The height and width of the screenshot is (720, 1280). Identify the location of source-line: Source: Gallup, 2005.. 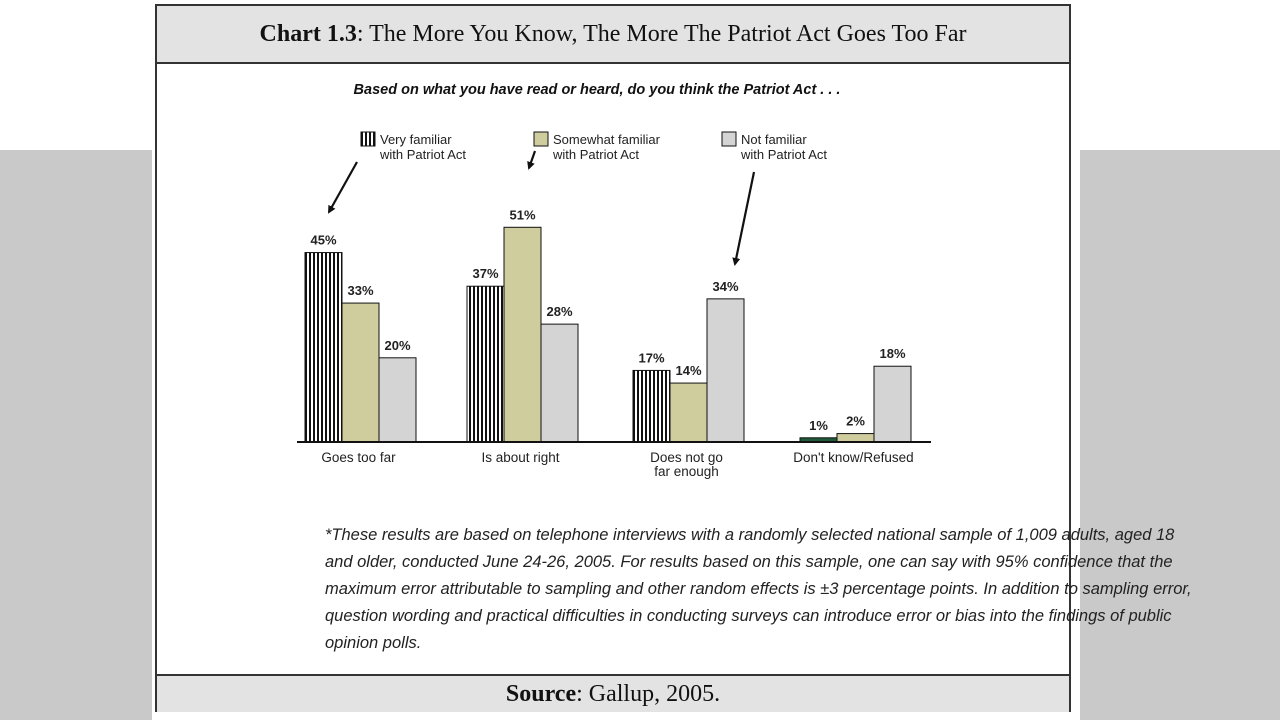
(613, 693).